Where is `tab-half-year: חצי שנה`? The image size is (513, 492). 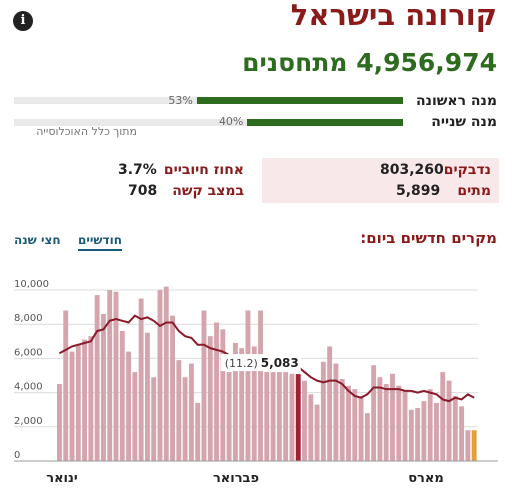 tab-half-year: חצי שנה is located at coordinates (37, 240).